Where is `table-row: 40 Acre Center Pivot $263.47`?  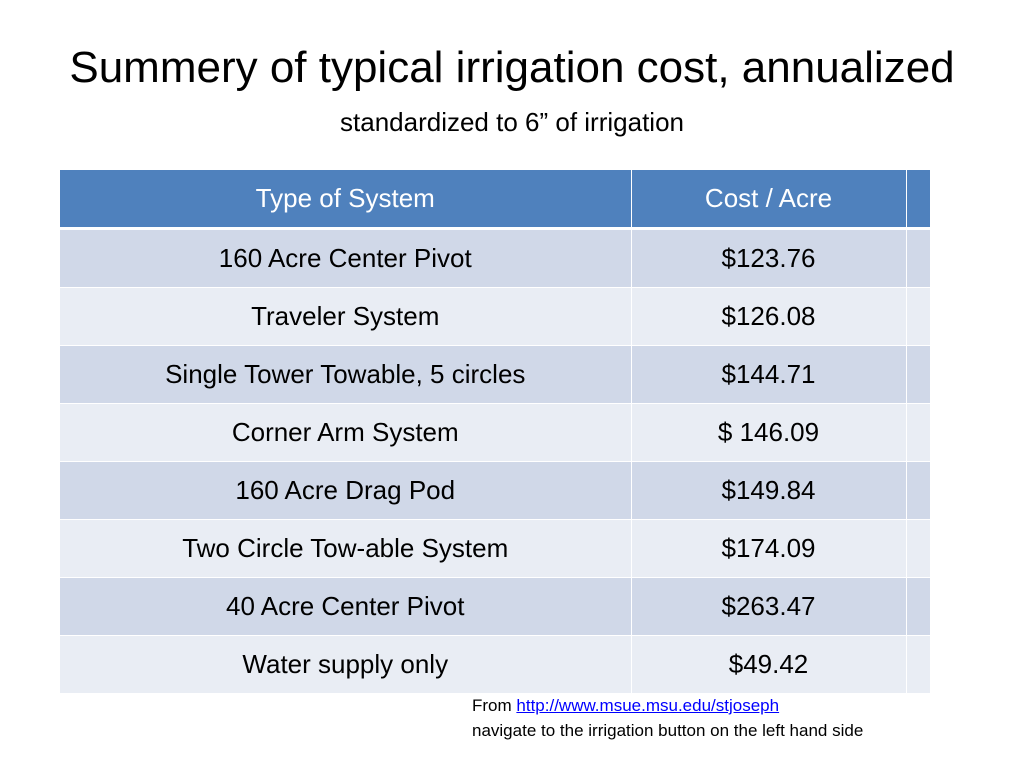 table-row: 40 Acre Center Pivot $263.47 is located at coordinates (495, 606).